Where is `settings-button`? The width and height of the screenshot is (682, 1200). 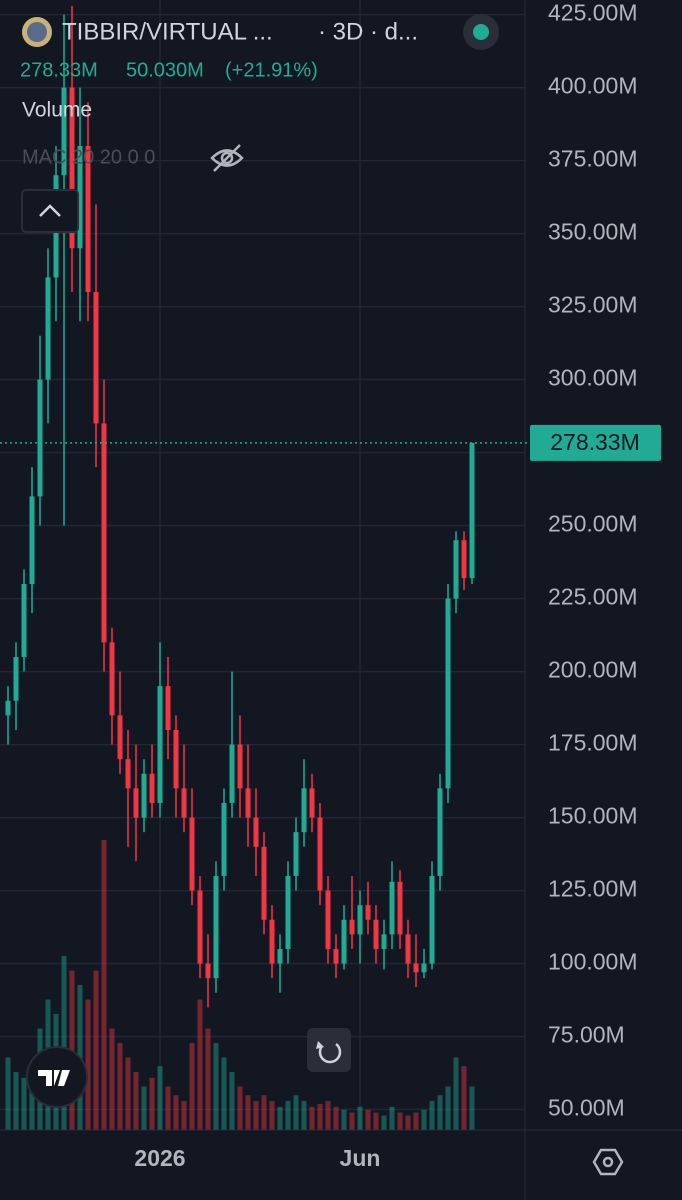 settings-button is located at coordinates (608, 1162).